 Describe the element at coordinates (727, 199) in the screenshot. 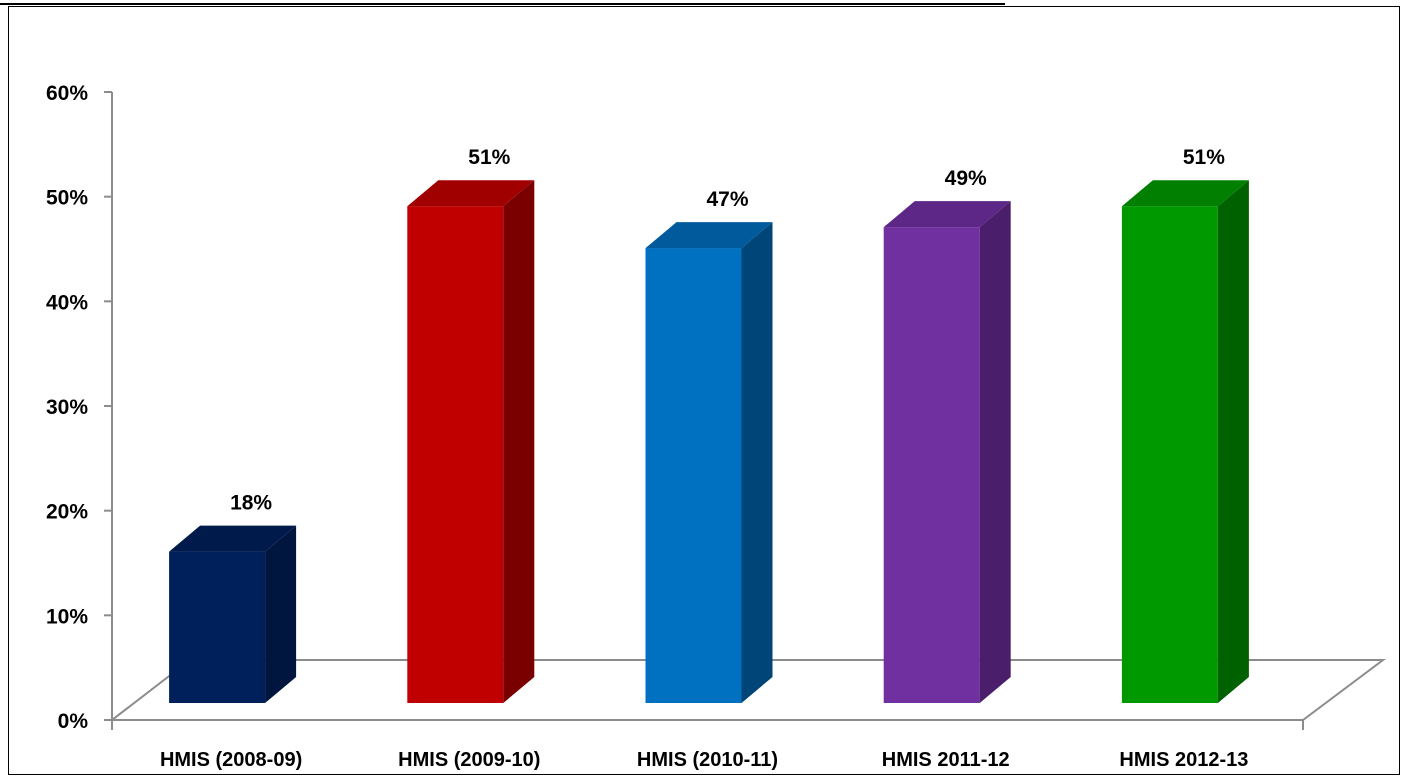

I see `data-label: 47%` at that location.